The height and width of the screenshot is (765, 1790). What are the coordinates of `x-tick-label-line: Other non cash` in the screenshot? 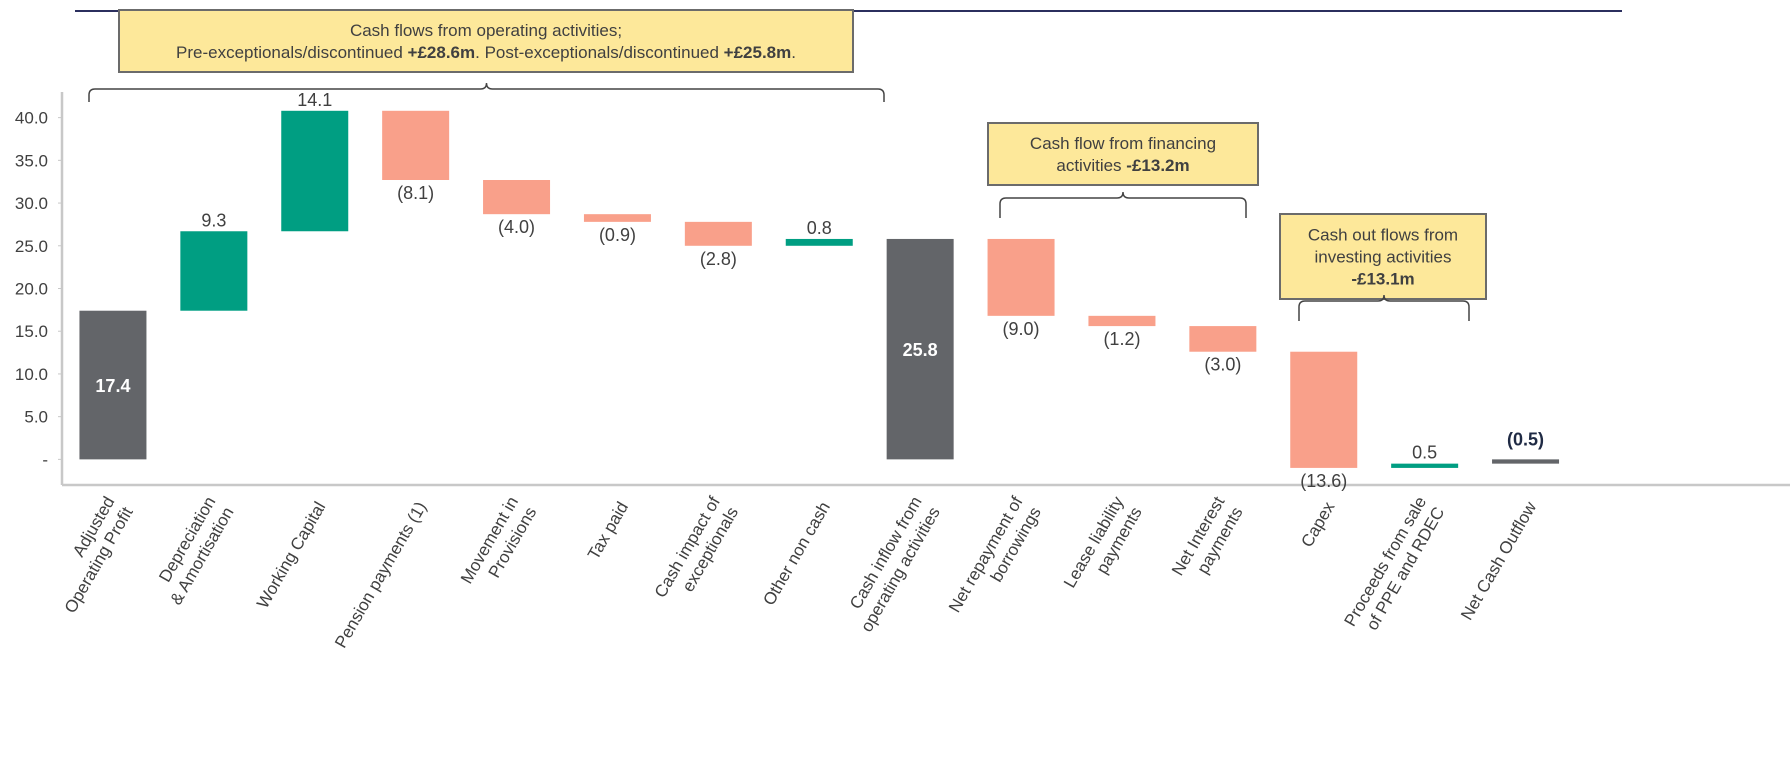 It's located at (796, 554).